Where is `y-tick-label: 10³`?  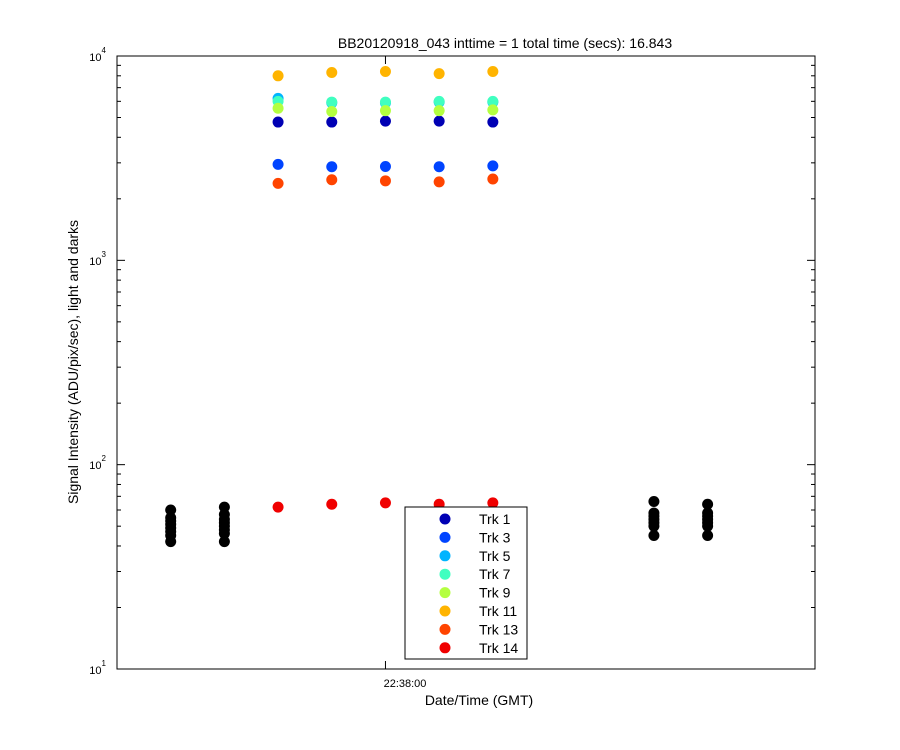 y-tick-label: 10³ is located at coordinates (97, 259).